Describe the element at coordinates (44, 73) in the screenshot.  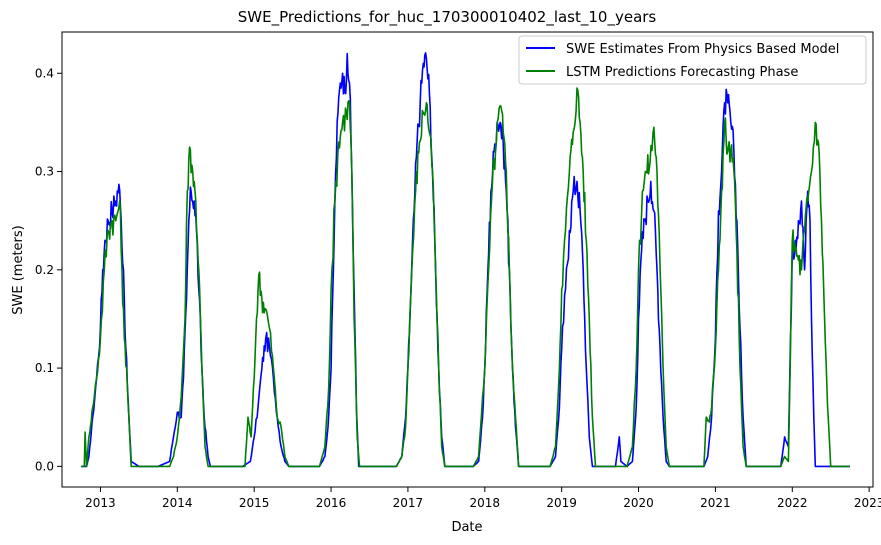
I see `y-tick-label: 0.4` at that location.